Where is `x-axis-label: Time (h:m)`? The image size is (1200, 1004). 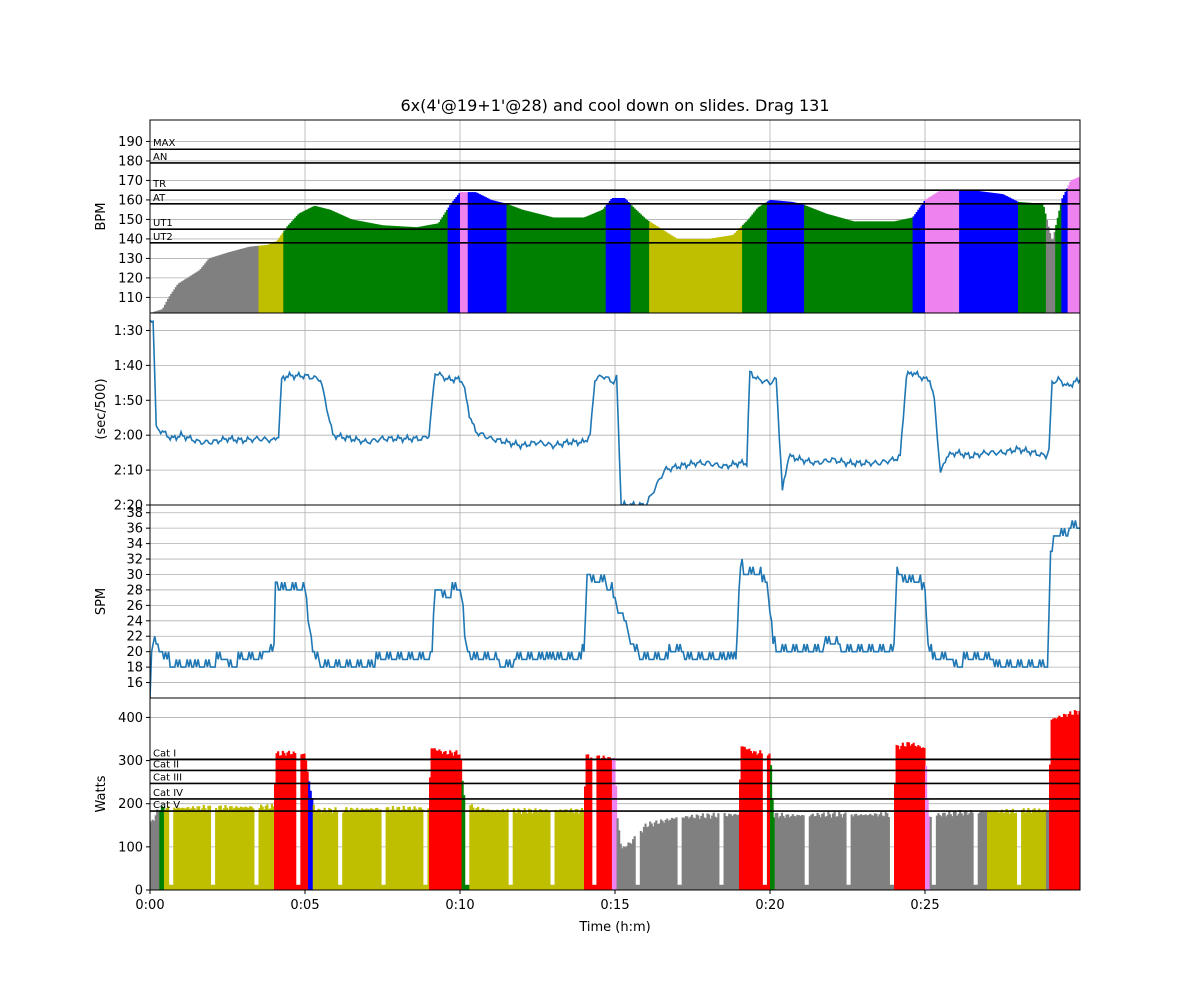
x-axis-label: Time (h:m) is located at coordinates (614, 927).